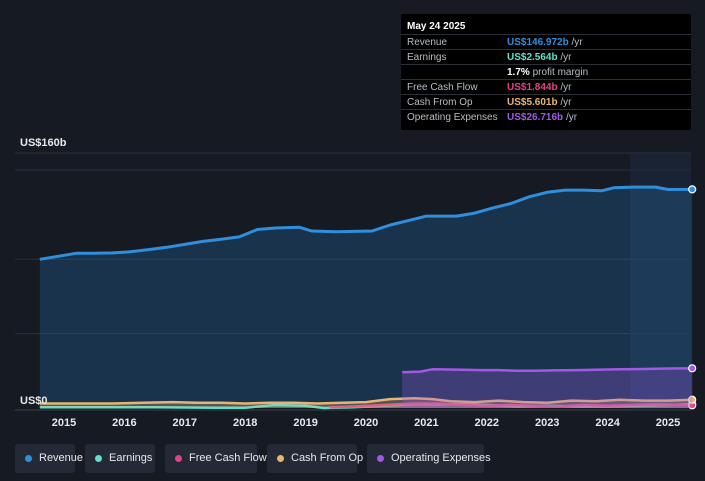 The width and height of the screenshot is (705, 481). I want to click on tooltip-row: 1.7% profit margin, so click(546, 72).